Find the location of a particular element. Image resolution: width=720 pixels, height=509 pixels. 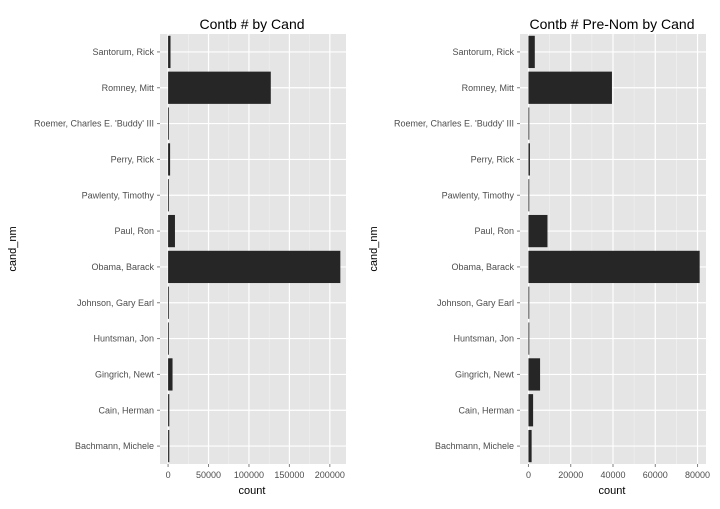

x-tick-label: 150000 is located at coordinates (289, 475).